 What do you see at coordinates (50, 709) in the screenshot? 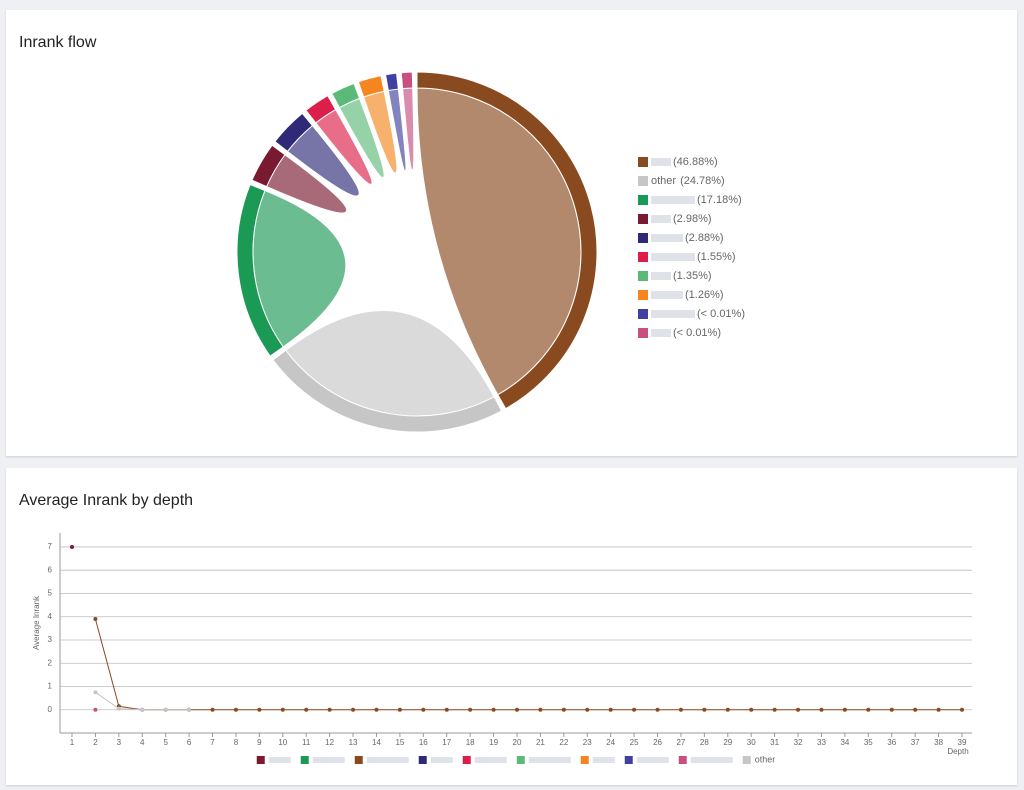
I see `y-tick-label: 0` at bounding box center [50, 709].